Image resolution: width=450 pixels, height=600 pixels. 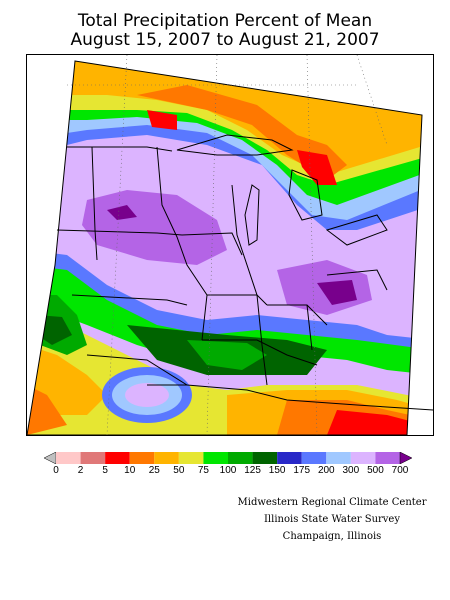 What do you see at coordinates (332, 502) in the screenshot?
I see `credit-organization: Midwestern Regional Climate Center` at bounding box center [332, 502].